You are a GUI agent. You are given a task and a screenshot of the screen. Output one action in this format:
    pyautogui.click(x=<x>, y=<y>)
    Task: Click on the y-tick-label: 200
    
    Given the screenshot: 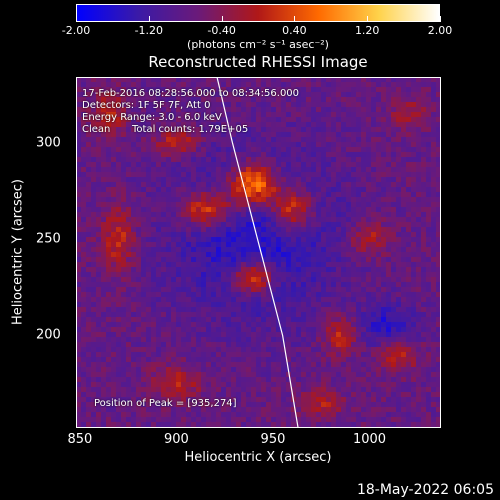 What is the action you would take?
    pyautogui.click(x=48, y=335)
    